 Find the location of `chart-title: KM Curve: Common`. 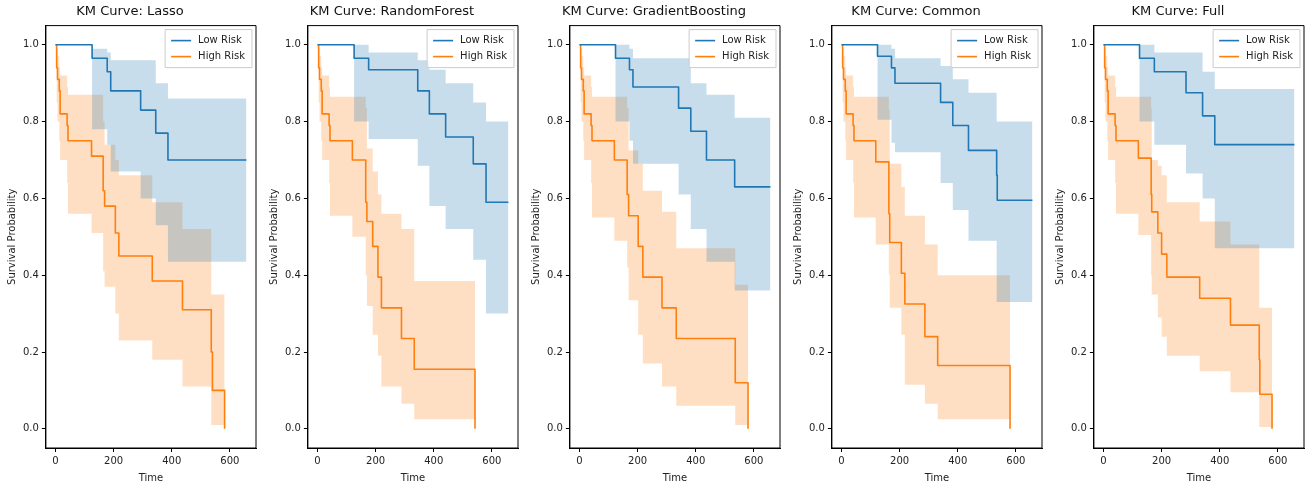

chart-title: KM Curve: Common is located at coordinates (916, 11).